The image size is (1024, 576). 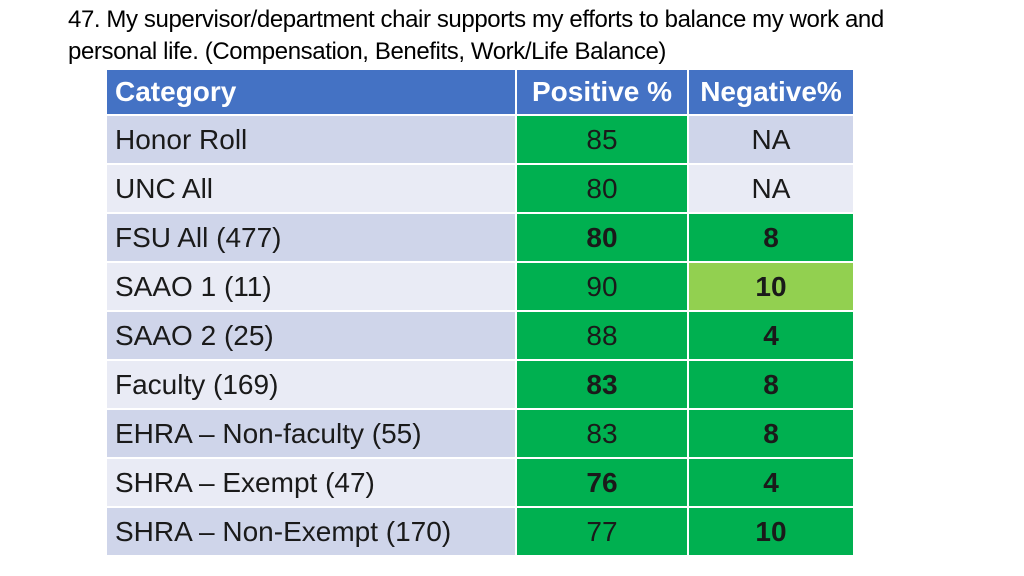 What do you see at coordinates (311, 286) in the screenshot?
I see `category-cell: SAAO 1 (11)` at bounding box center [311, 286].